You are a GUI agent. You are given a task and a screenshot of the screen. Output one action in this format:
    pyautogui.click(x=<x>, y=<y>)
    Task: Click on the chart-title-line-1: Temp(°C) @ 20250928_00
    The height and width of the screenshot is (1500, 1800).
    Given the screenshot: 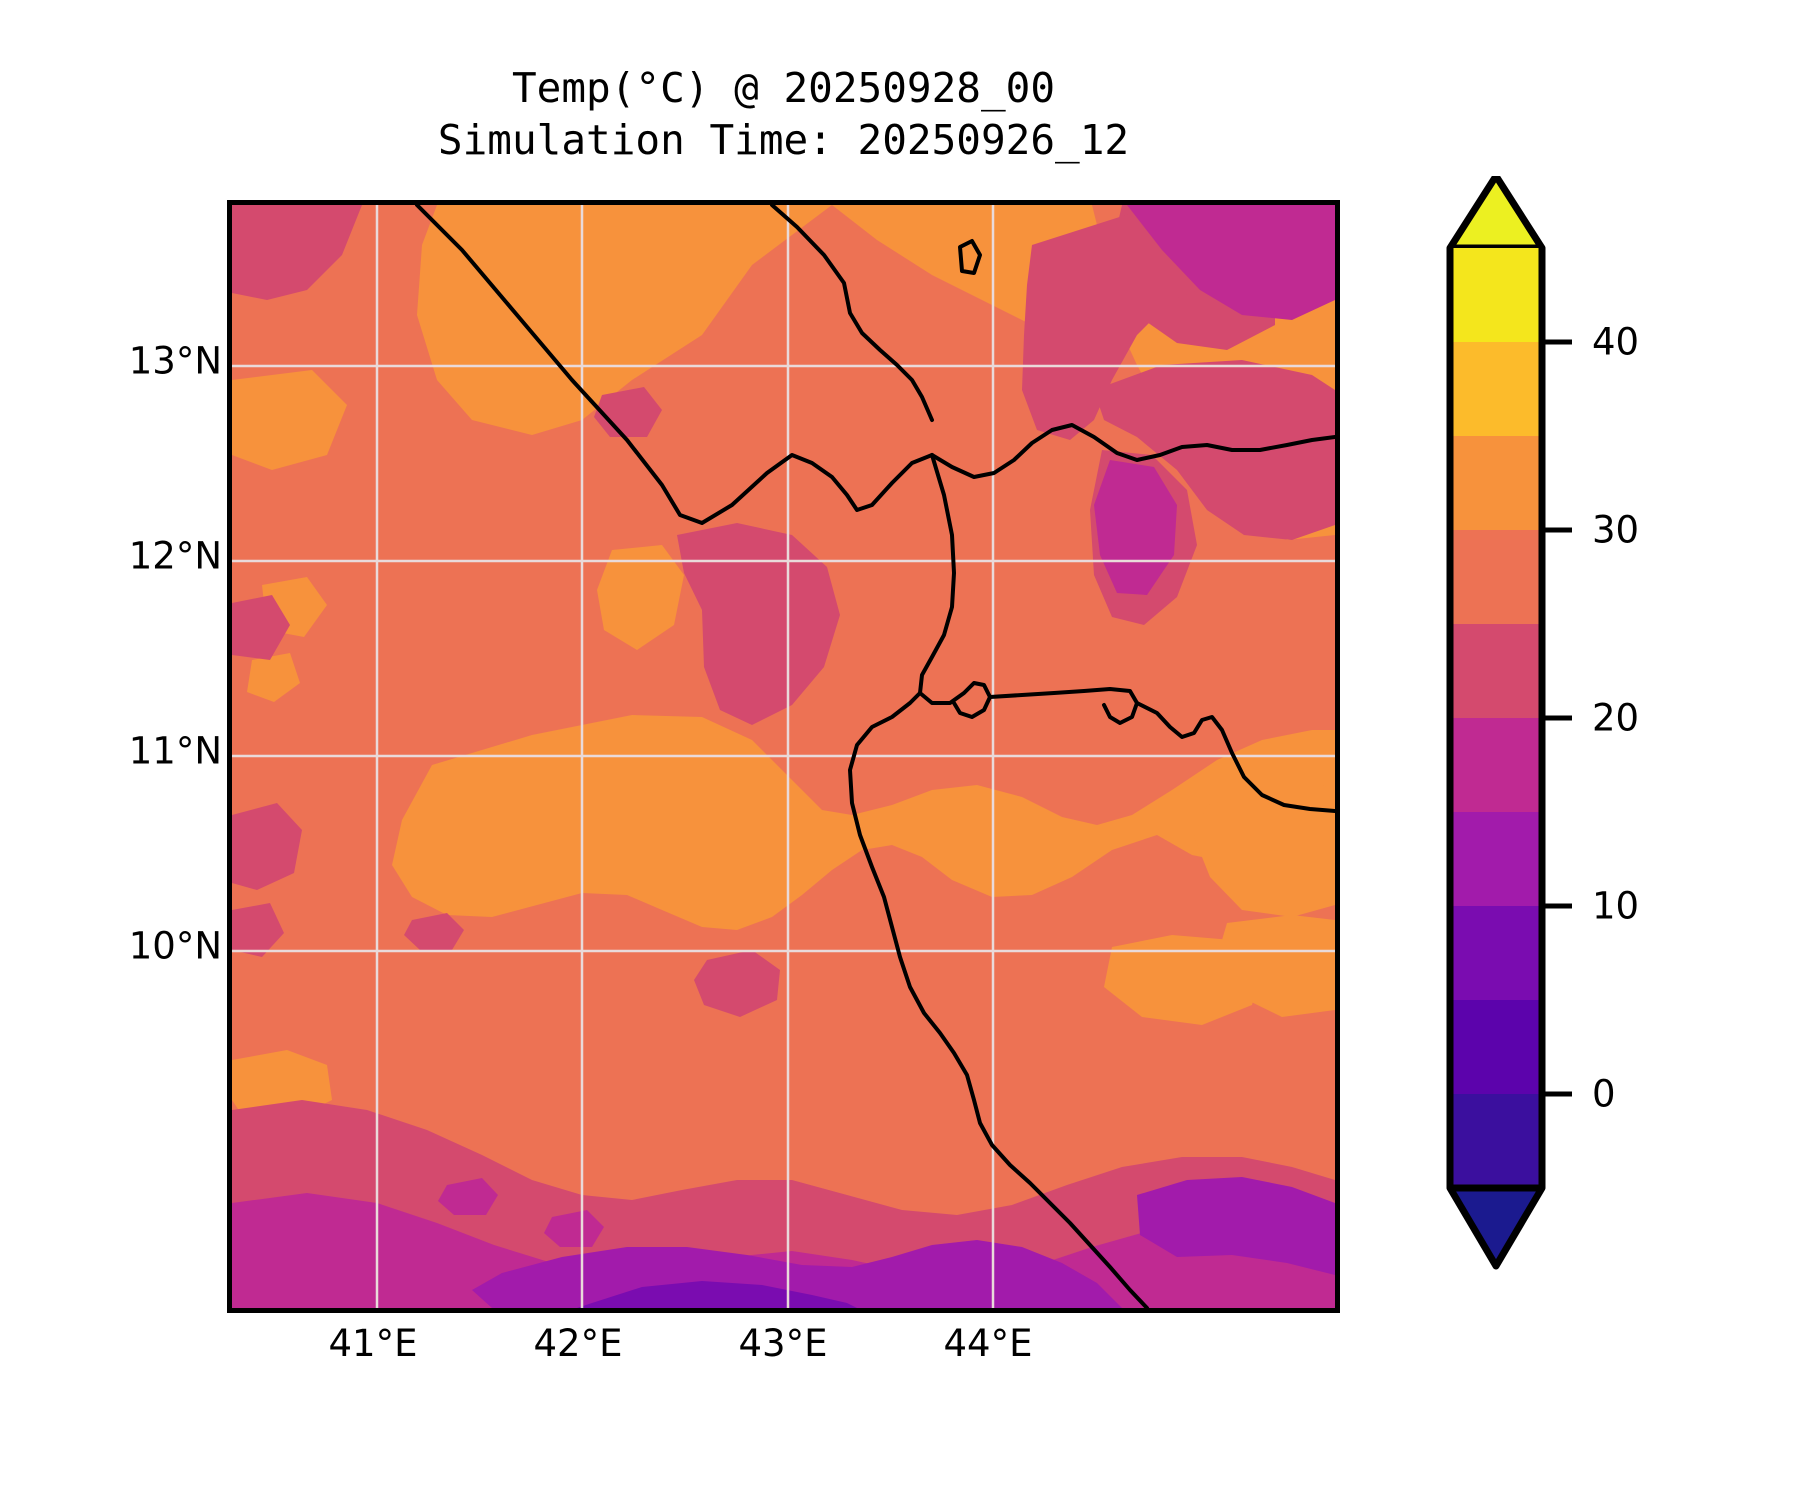 What is the action you would take?
    pyautogui.click(x=783, y=88)
    